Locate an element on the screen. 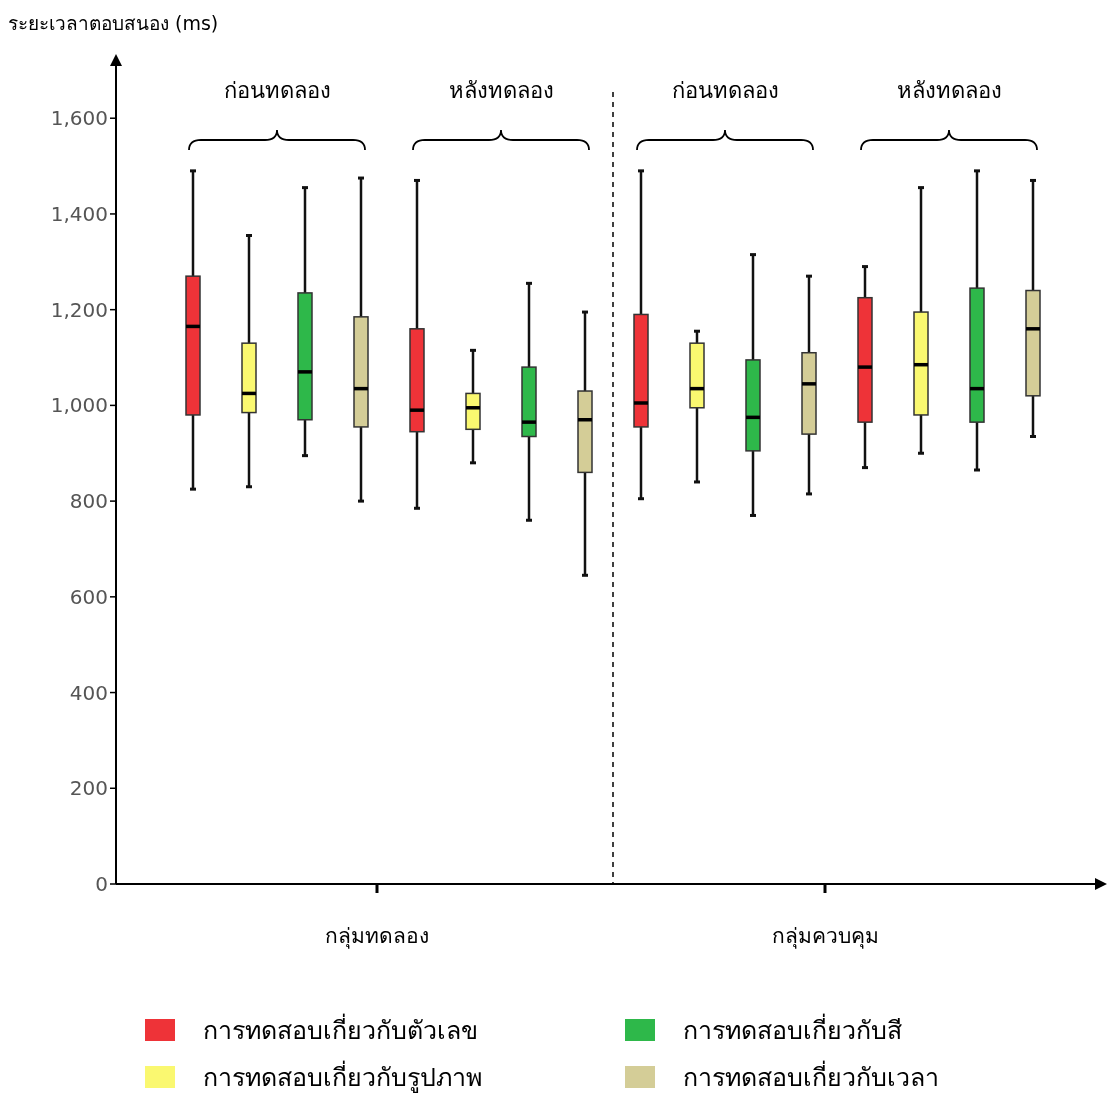 The height and width of the screenshot is (1093, 1113). y-tick-label: 1,000 is located at coordinates (79, 405).